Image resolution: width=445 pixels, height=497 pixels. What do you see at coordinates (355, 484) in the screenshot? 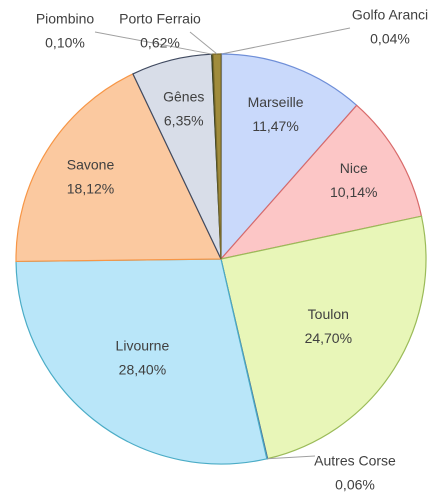
I see `slice-value: 0,06%` at bounding box center [355, 484].